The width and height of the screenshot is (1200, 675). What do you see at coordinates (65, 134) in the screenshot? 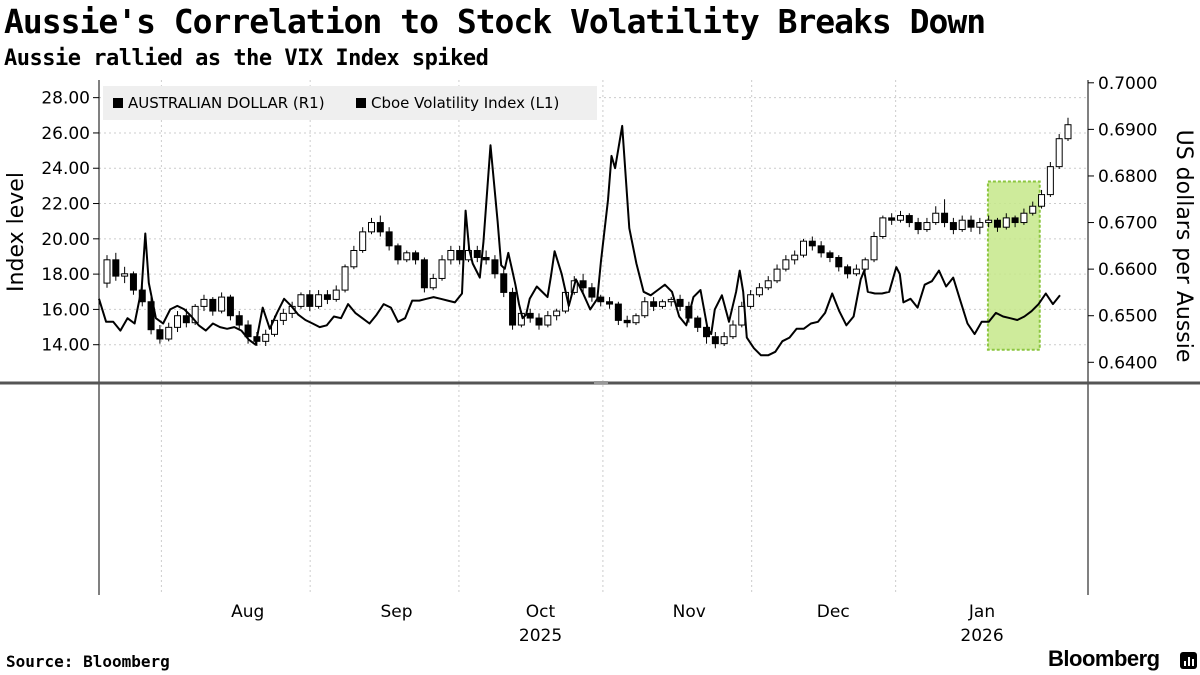
I see `left-tick-label: 26.00` at bounding box center [65, 134].